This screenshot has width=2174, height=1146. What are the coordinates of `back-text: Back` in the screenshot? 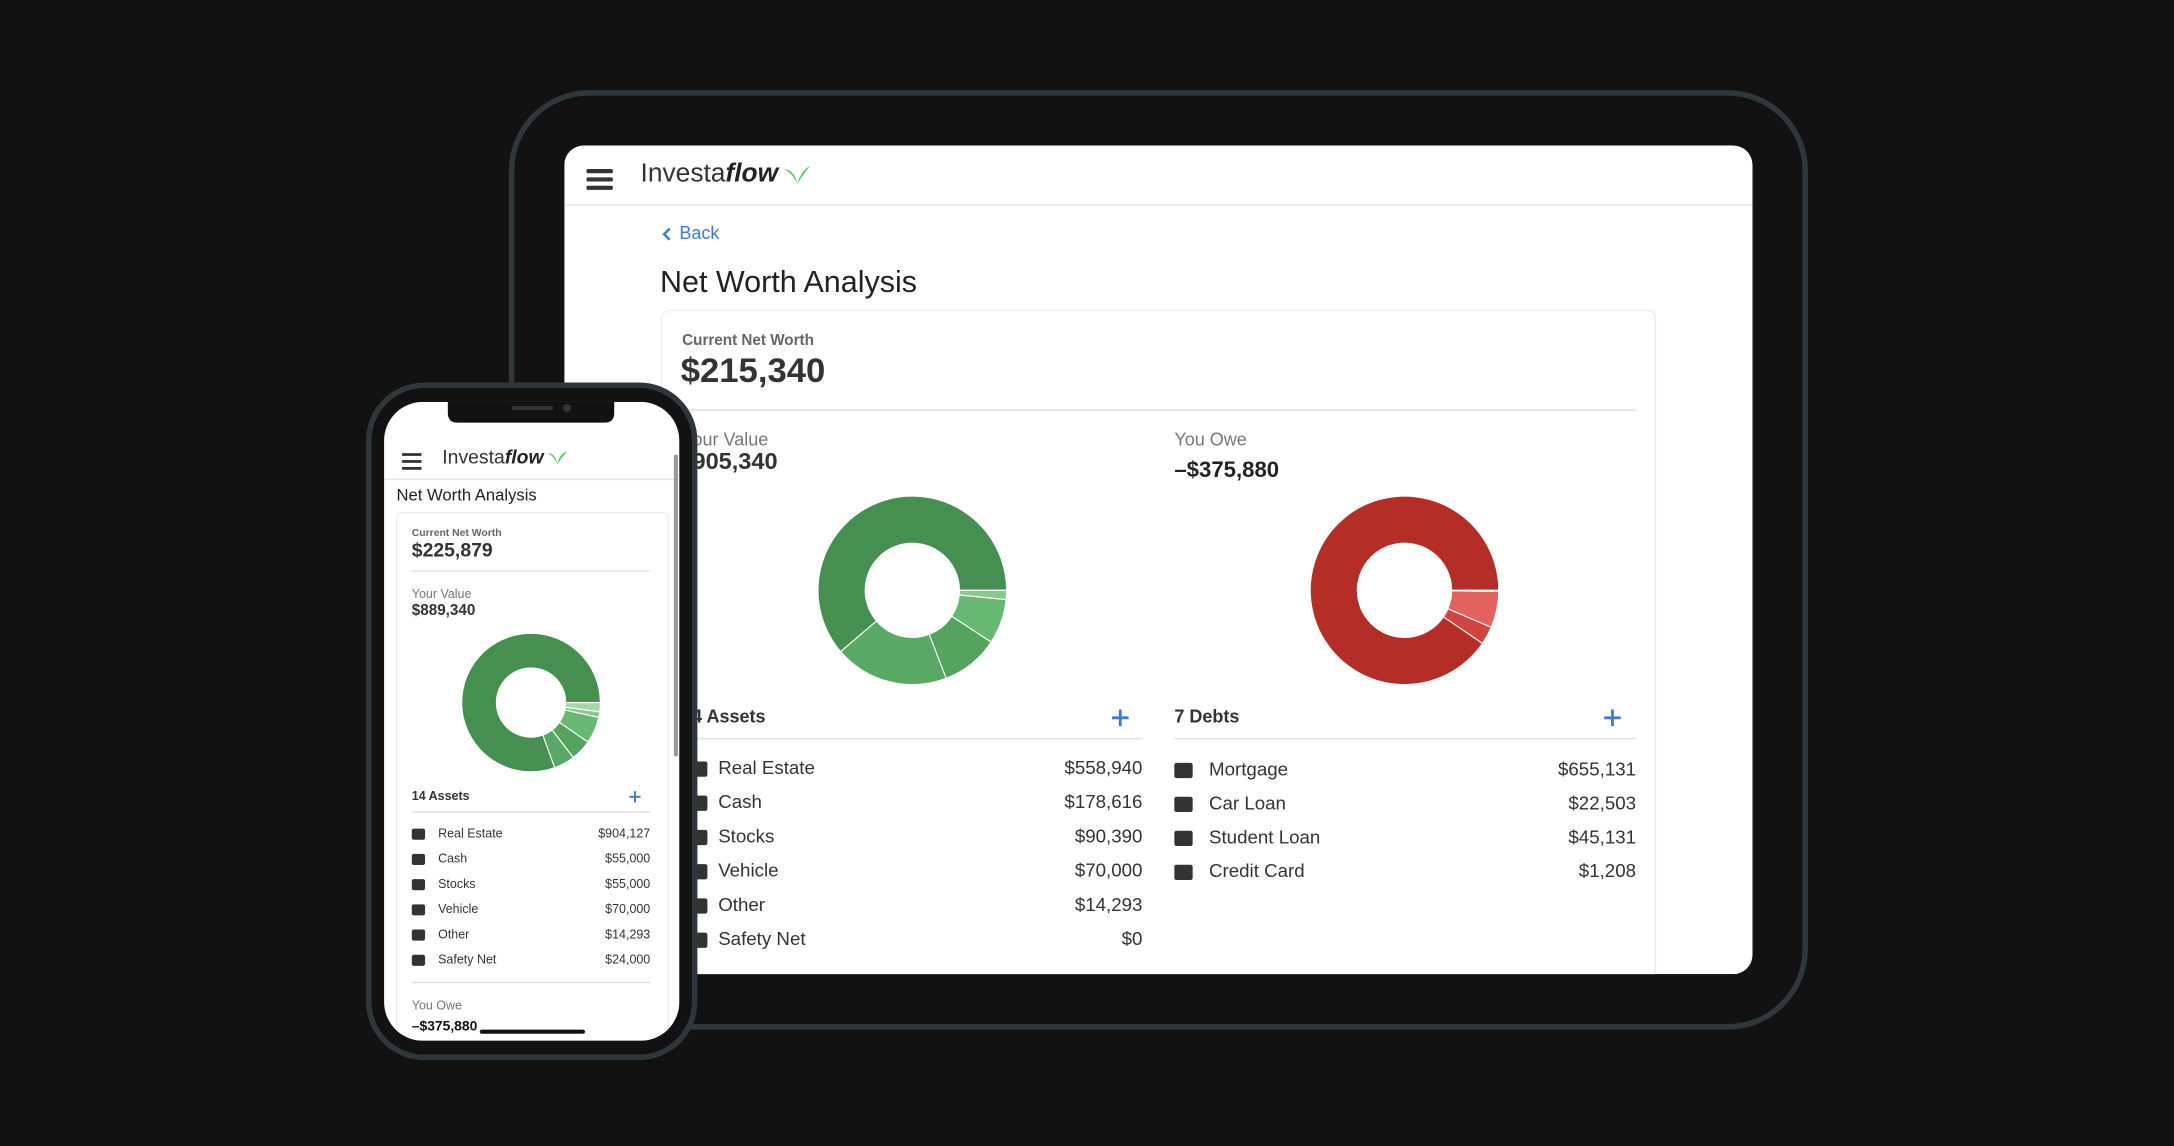 It's located at (699, 233).